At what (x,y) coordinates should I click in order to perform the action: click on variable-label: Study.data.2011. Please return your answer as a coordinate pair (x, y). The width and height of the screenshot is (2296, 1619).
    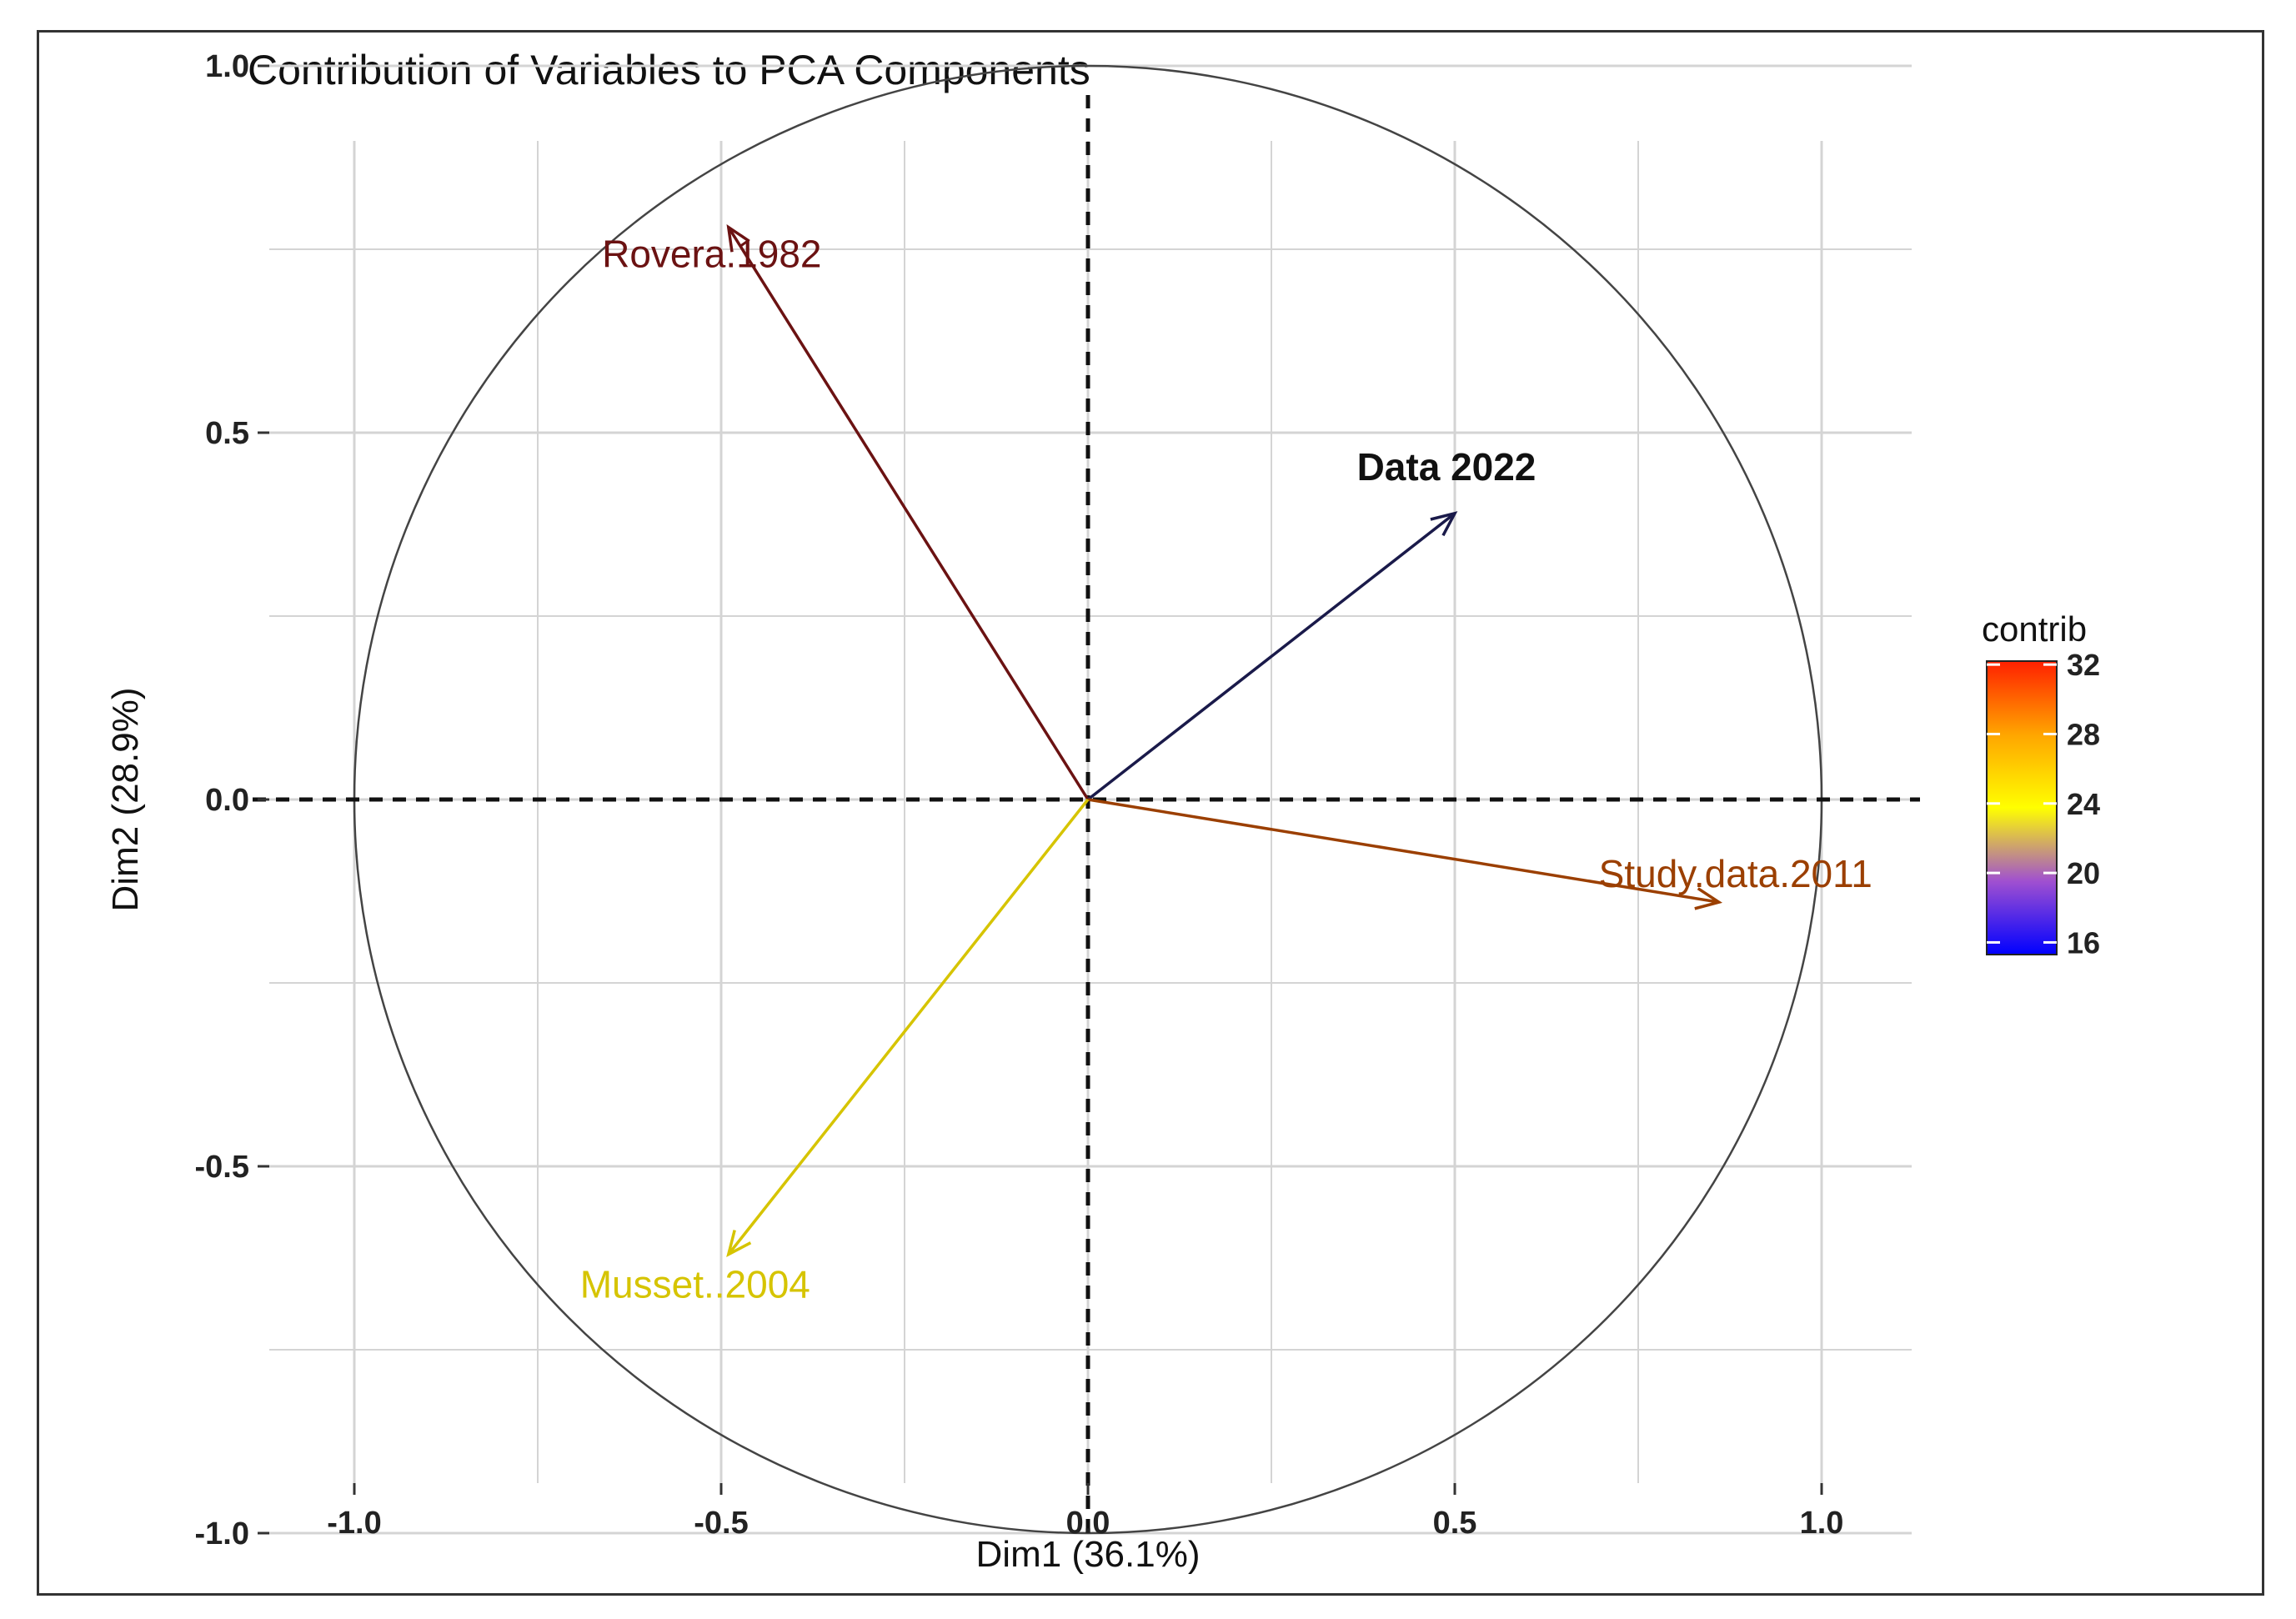
    Looking at the image, I should click on (1736, 874).